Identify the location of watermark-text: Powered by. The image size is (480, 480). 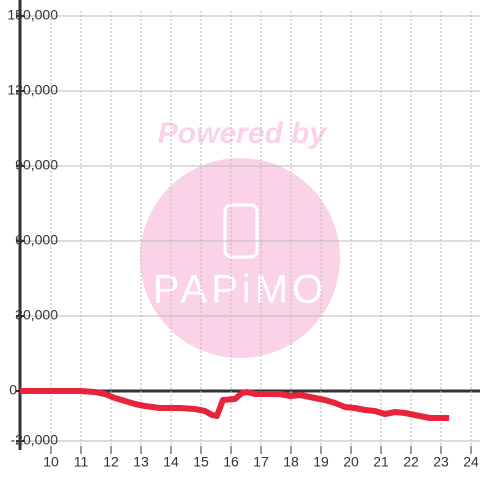
(243, 133).